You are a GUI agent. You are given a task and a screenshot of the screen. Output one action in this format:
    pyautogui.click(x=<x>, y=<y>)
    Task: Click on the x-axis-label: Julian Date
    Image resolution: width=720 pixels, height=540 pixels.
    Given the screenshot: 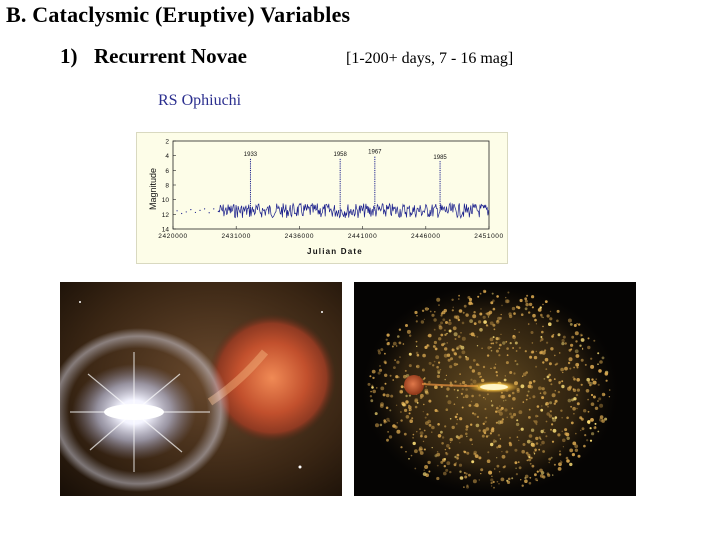 What is the action you would take?
    pyautogui.click(x=335, y=251)
    